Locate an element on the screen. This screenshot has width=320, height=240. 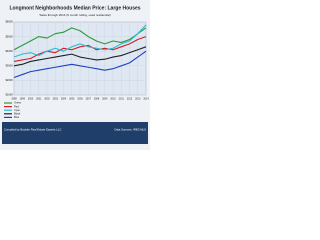
legend-label: Cyan is located at coordinates (17, 110).